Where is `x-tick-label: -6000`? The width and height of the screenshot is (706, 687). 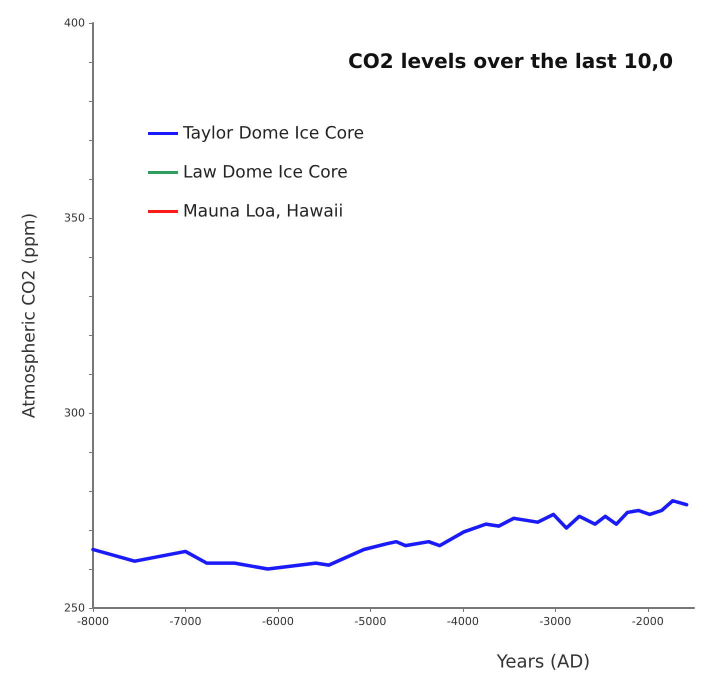 x-tick-label: -6000 is located at coordinates (278, 621).